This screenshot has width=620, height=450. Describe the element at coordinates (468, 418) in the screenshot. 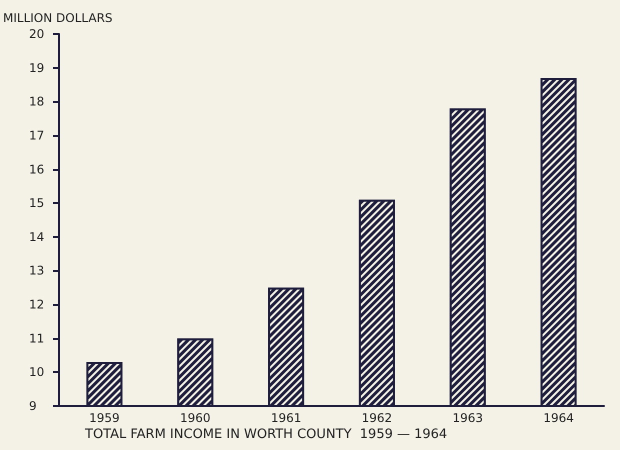

I see `x-tick-label: 1963` at that location.